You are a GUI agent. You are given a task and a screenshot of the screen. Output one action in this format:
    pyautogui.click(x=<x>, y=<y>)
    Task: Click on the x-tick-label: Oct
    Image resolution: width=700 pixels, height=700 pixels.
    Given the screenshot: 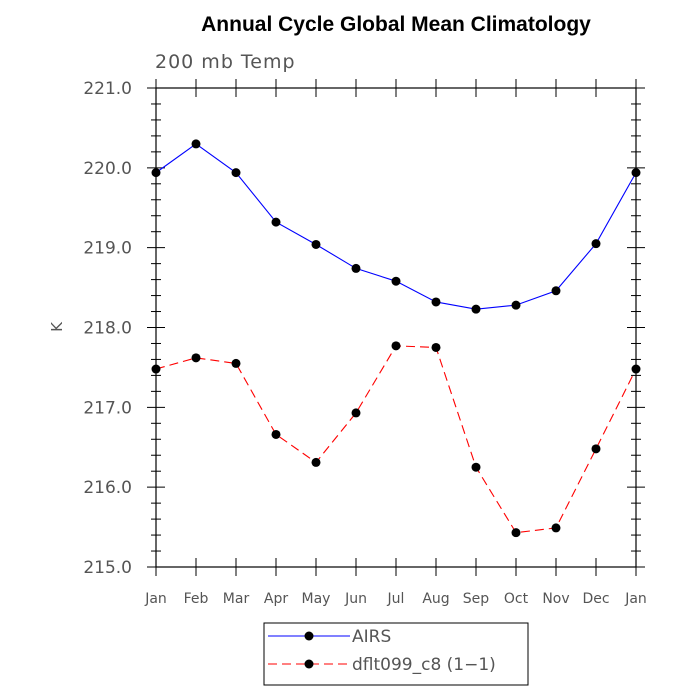 What is the action you would take?
    pyautogui.click(x=516, y=599)
    